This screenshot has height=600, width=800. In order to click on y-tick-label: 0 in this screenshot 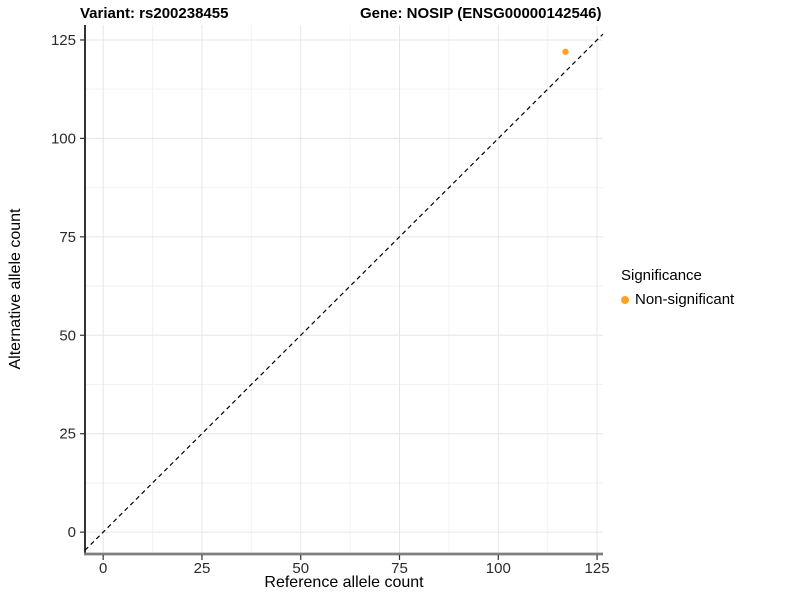, I will do `click(72, 532)`.